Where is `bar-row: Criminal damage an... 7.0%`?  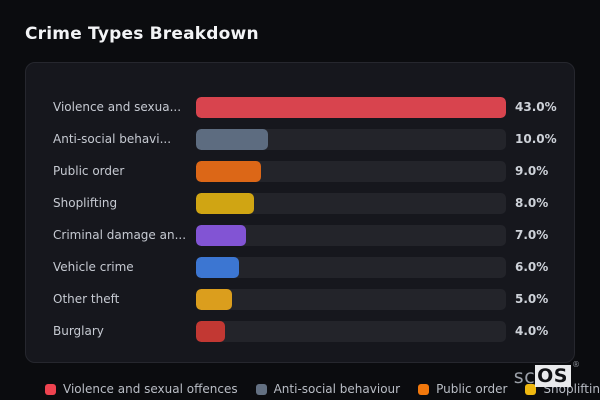
bar-row: Criminal damage an... 7.0% is located at coordinates (308, 235).